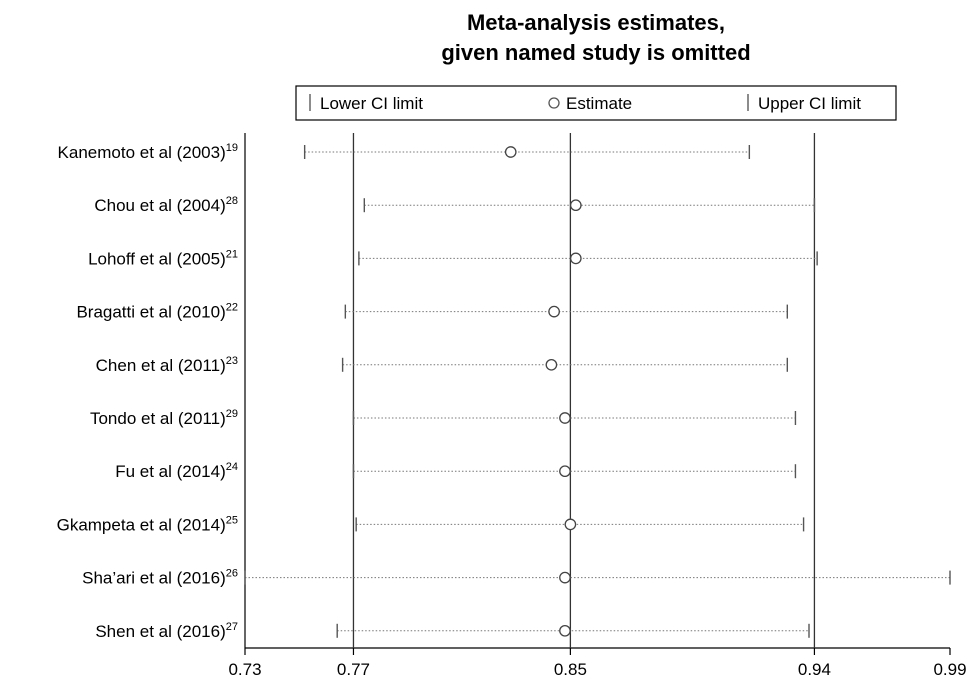 The height and width of the screenshot is (687, 969). I want to click on study-label: Chou et al (2004)28, so click(166, 205).